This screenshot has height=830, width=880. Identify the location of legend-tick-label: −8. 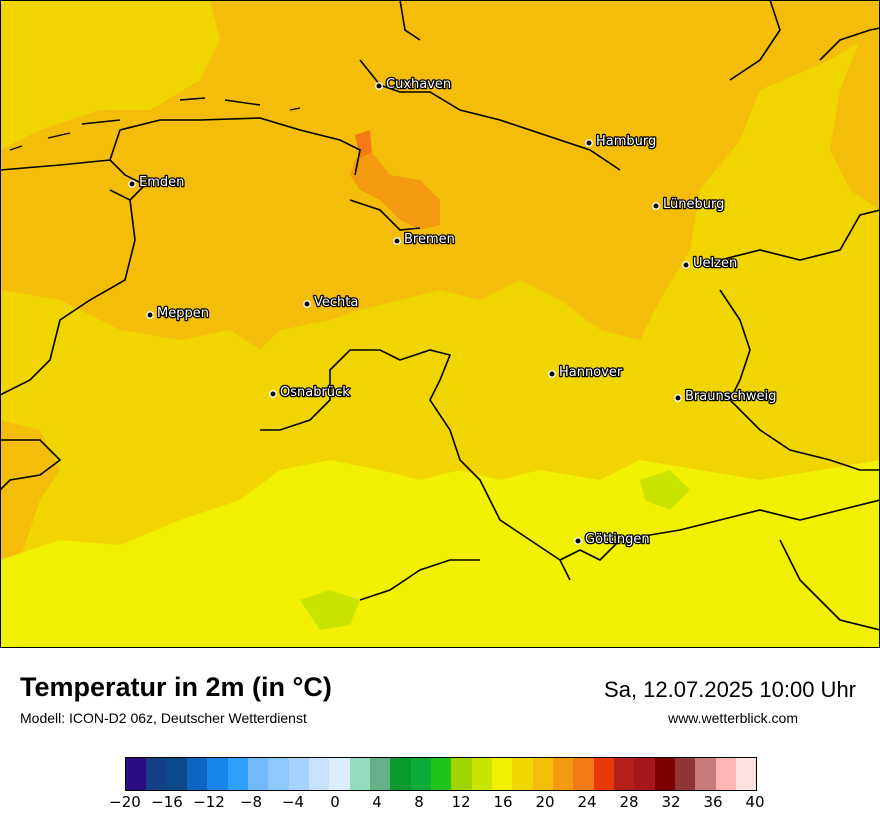
(251, 802).